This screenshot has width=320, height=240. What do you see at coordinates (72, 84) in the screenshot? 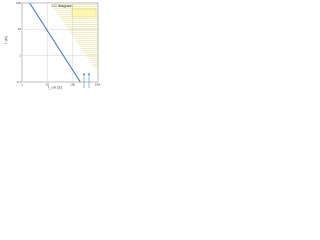
I see `x-tick-label: 100` at bounding box center [72, 84].